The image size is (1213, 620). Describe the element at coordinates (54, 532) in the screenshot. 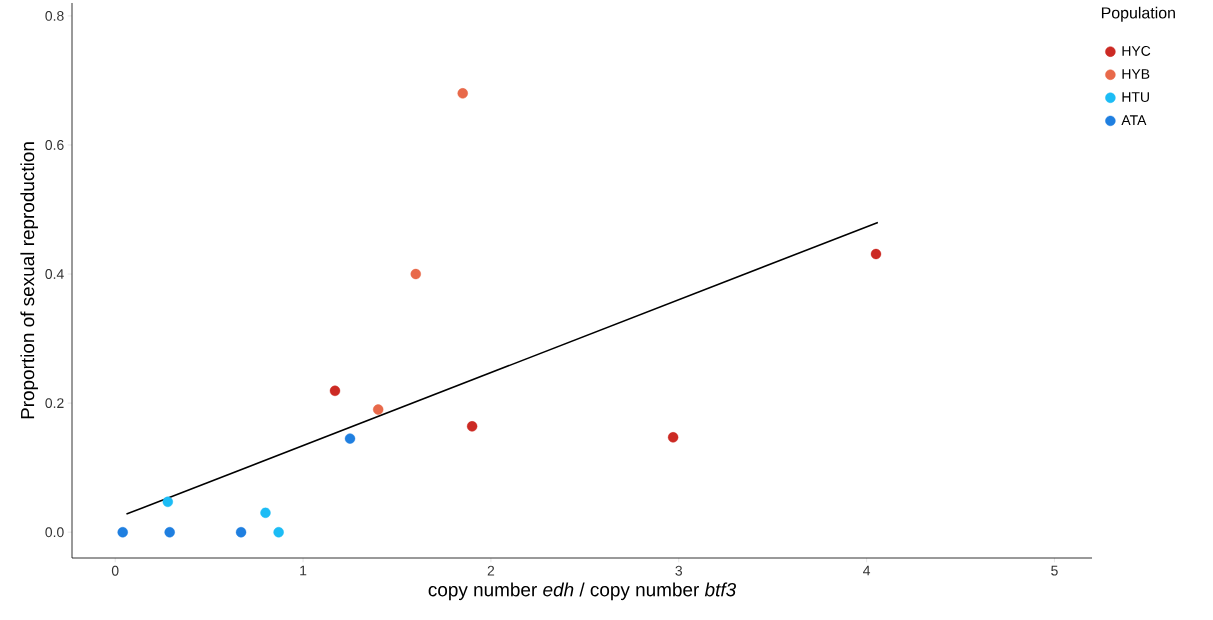

I see `y-tick-label: 0.0` at that location.